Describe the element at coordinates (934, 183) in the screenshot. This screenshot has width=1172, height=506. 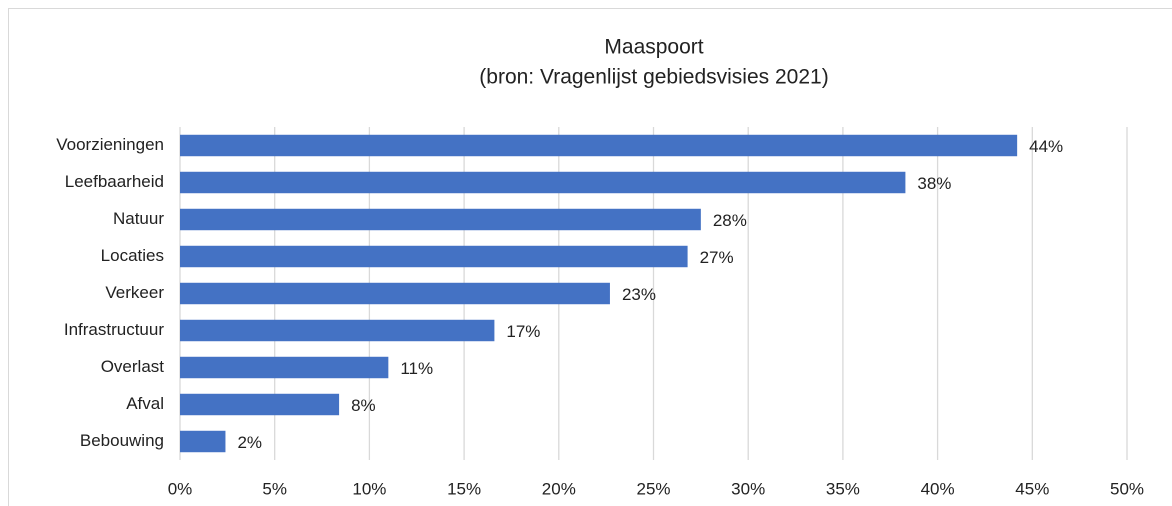
I see `data-label: 38%` at that location.